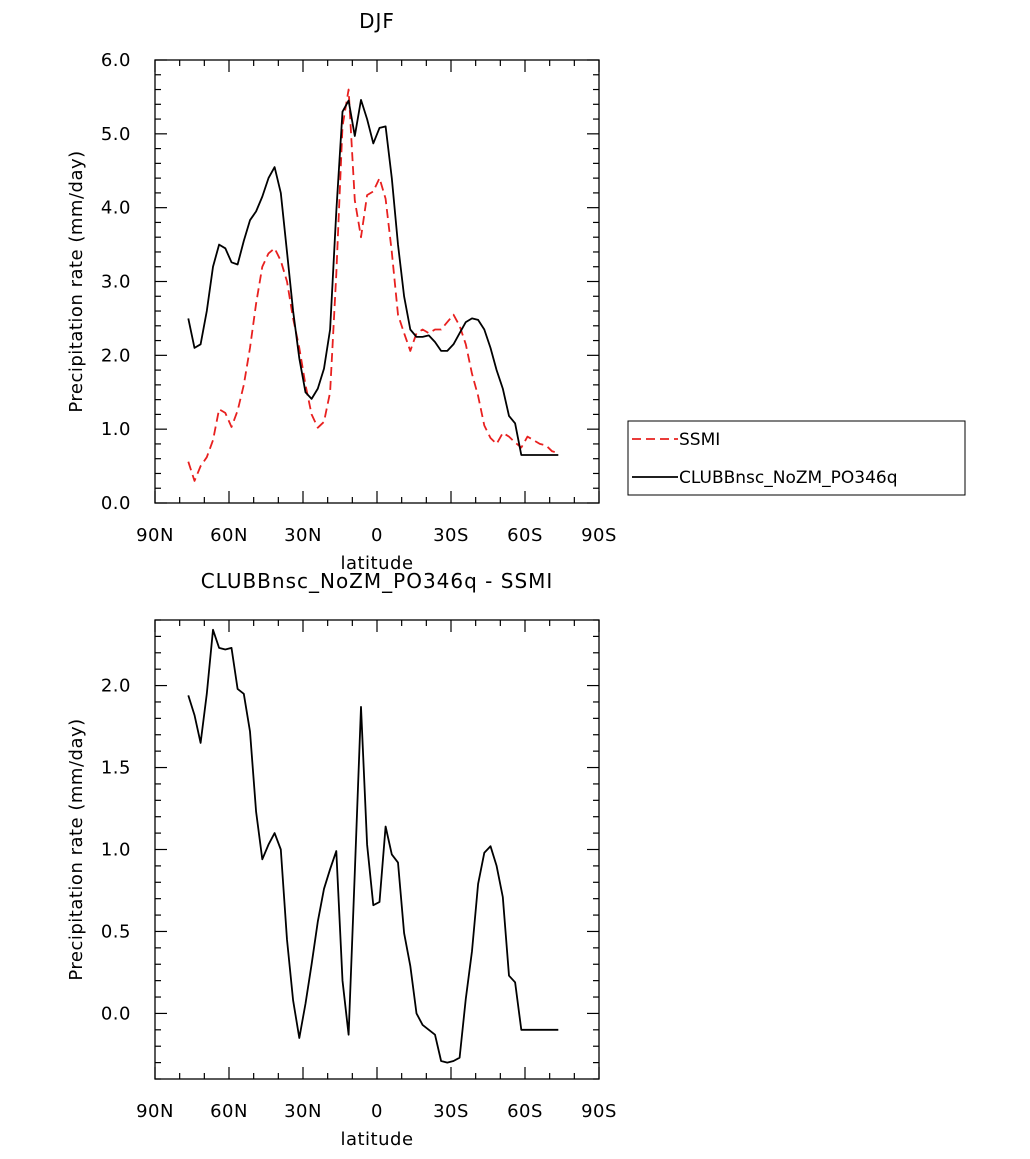  I want to click on y-tick-label: 5.0, so click(116, 134).